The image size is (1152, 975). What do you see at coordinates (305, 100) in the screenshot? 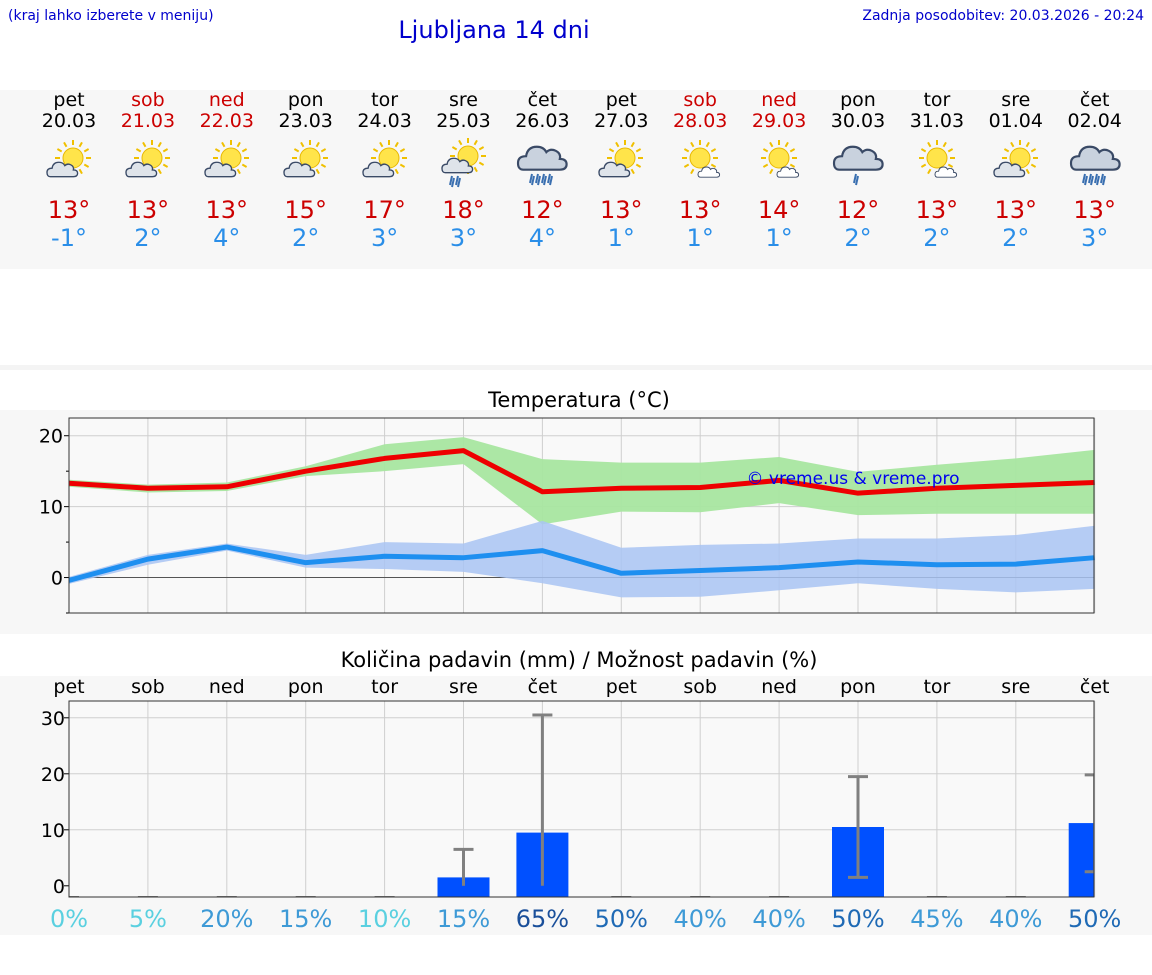
I see `day-name: pon` at bounding box center [305, 100].